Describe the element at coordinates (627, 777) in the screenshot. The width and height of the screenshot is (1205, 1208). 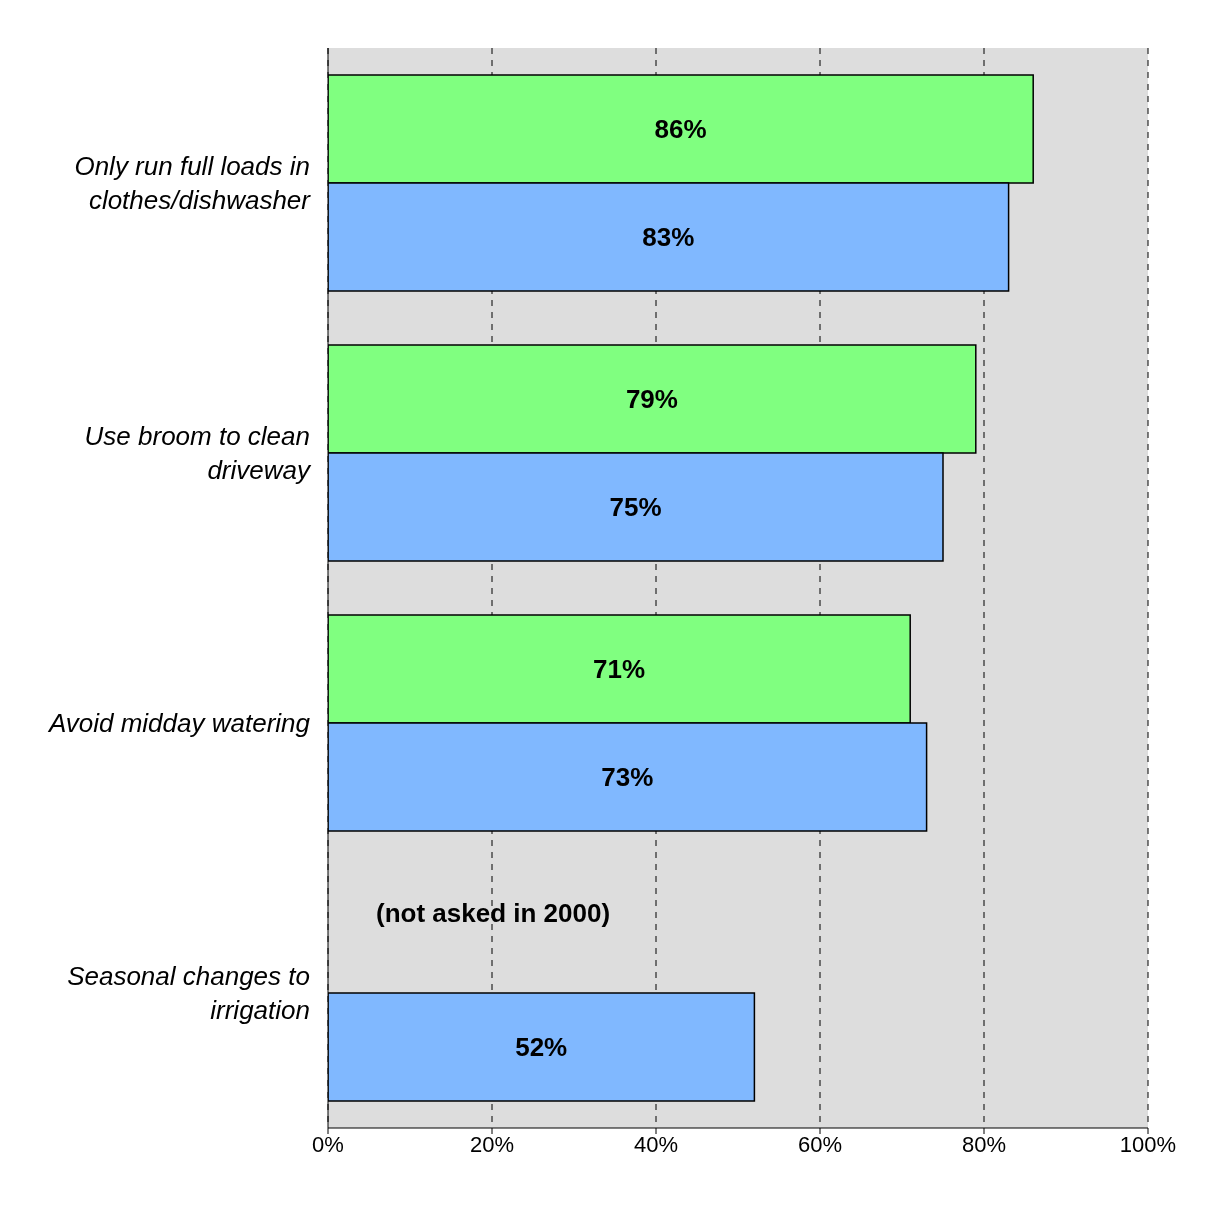
I see `data-label: 73%` at that location.